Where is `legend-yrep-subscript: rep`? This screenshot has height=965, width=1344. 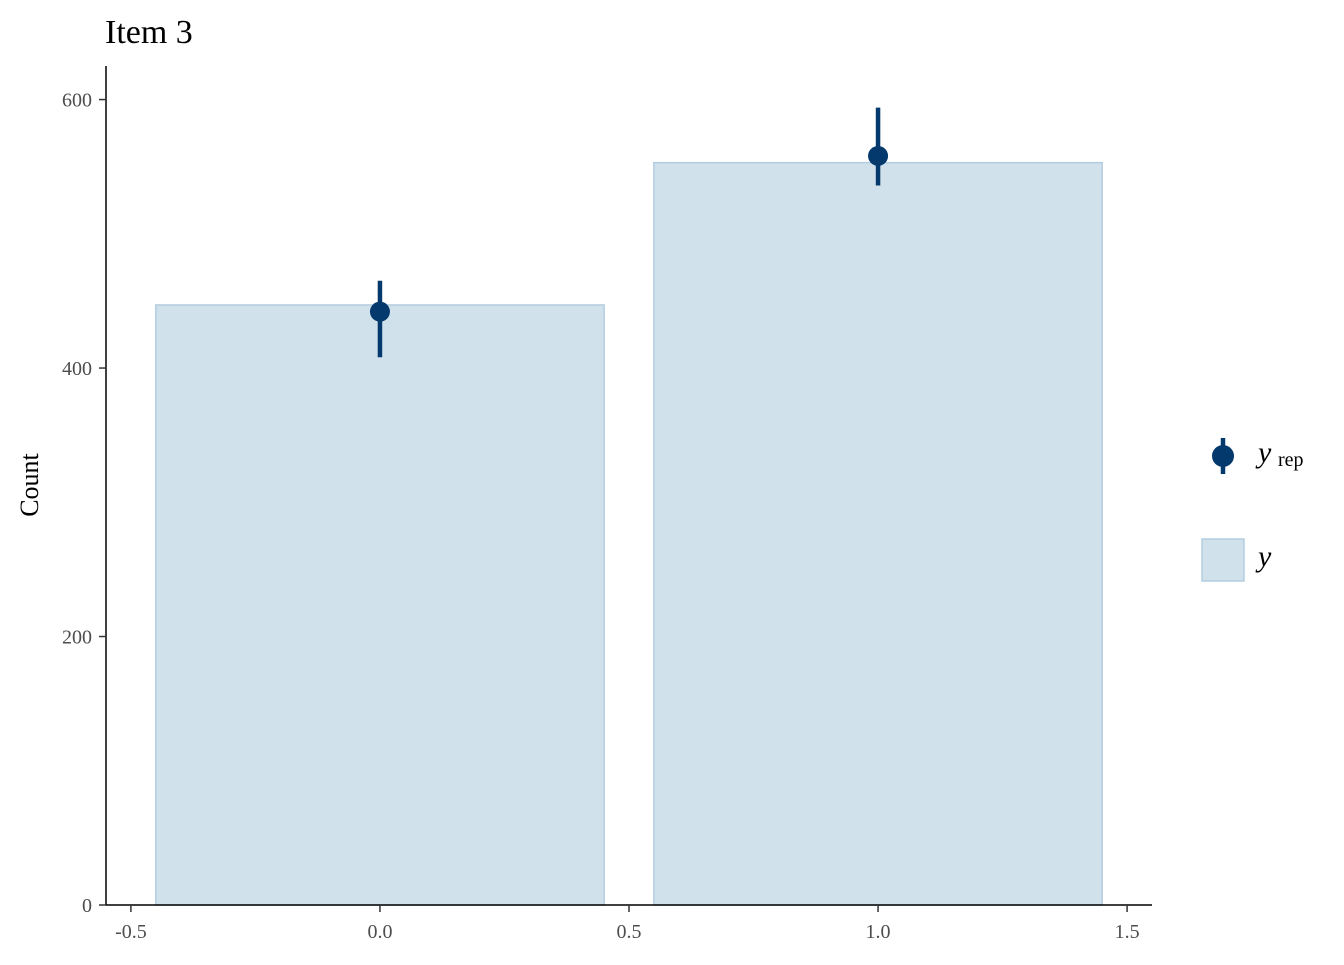 legend-yrep-subscript: rep is located at coordinates (1291, 460).